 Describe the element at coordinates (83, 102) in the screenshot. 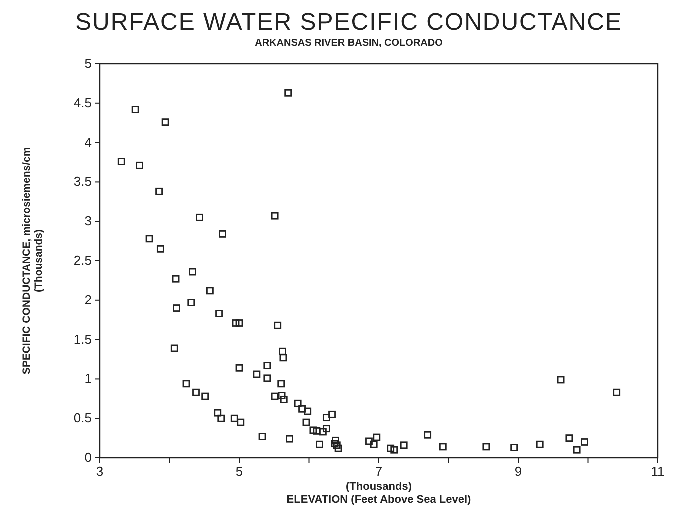

I see `y-tick-label: 4.5` at that location.